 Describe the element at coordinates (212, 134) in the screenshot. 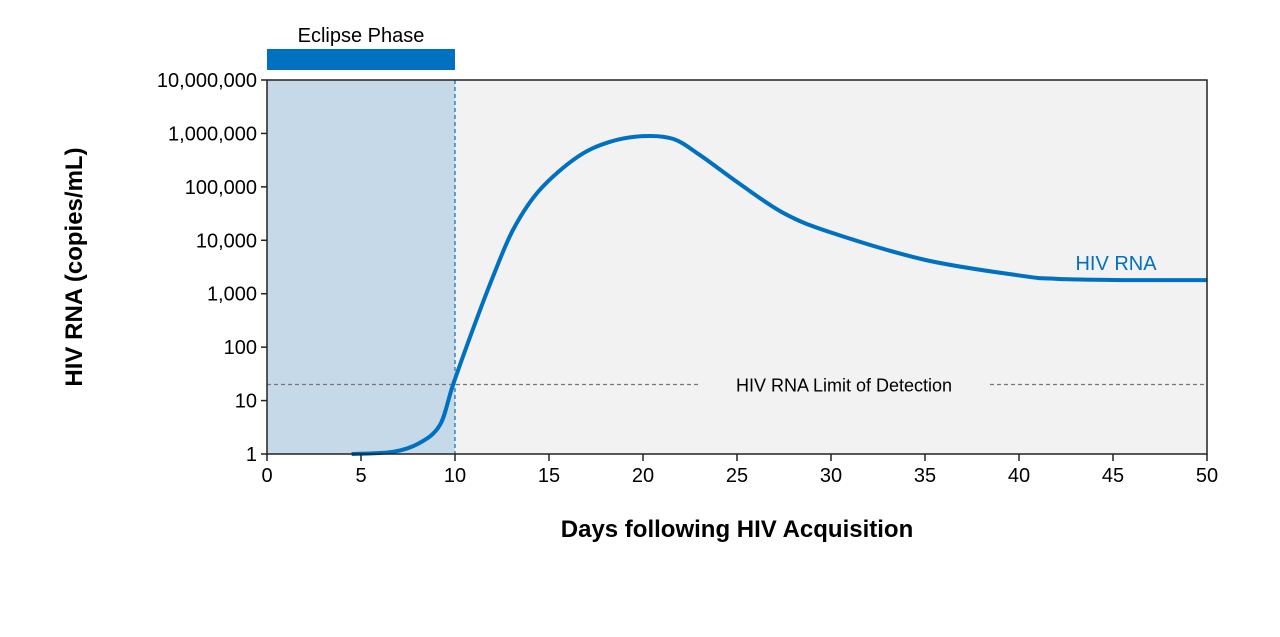

I see `y-tick-label: 1,000,000` at that location.